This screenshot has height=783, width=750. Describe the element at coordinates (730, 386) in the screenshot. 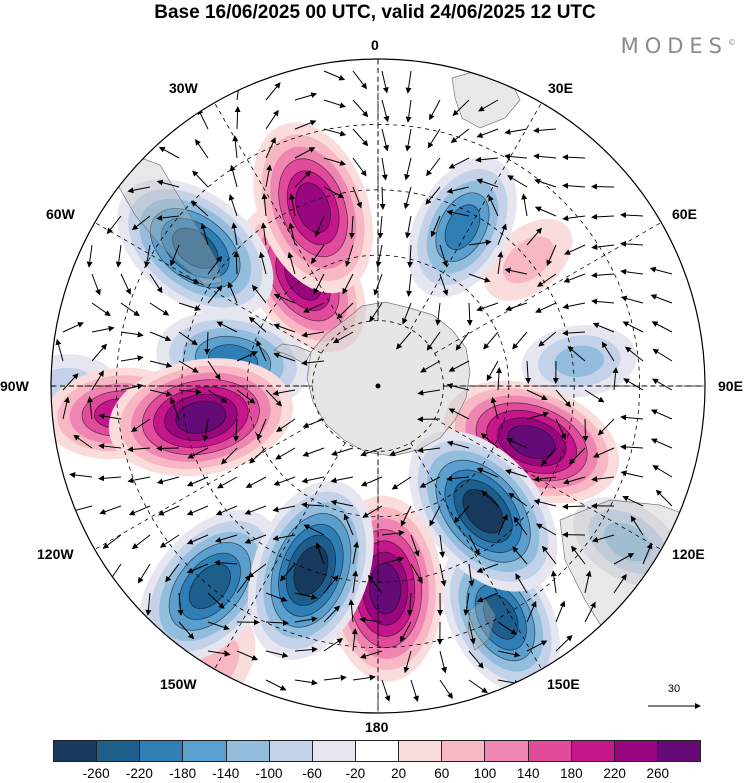

I see `lon-label-90e: 90E` at that location.